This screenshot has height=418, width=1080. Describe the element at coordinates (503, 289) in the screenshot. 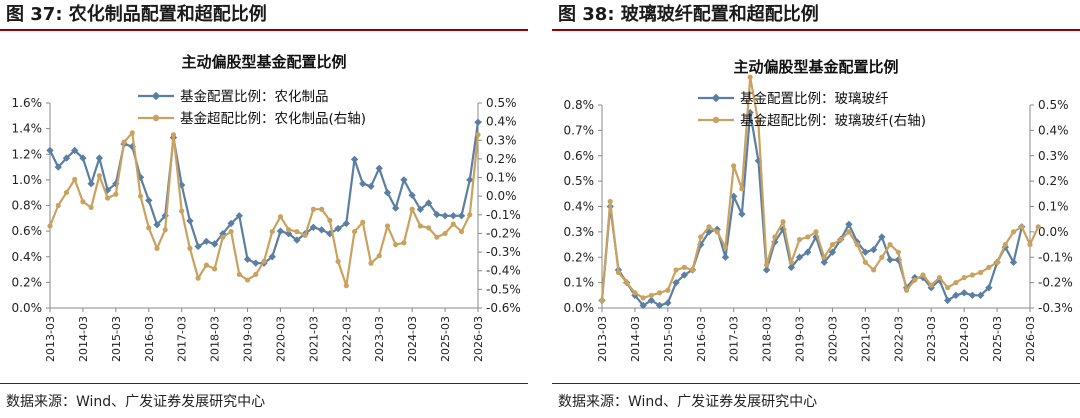

I see `y-right-tick-label: -0.5%` at that location.